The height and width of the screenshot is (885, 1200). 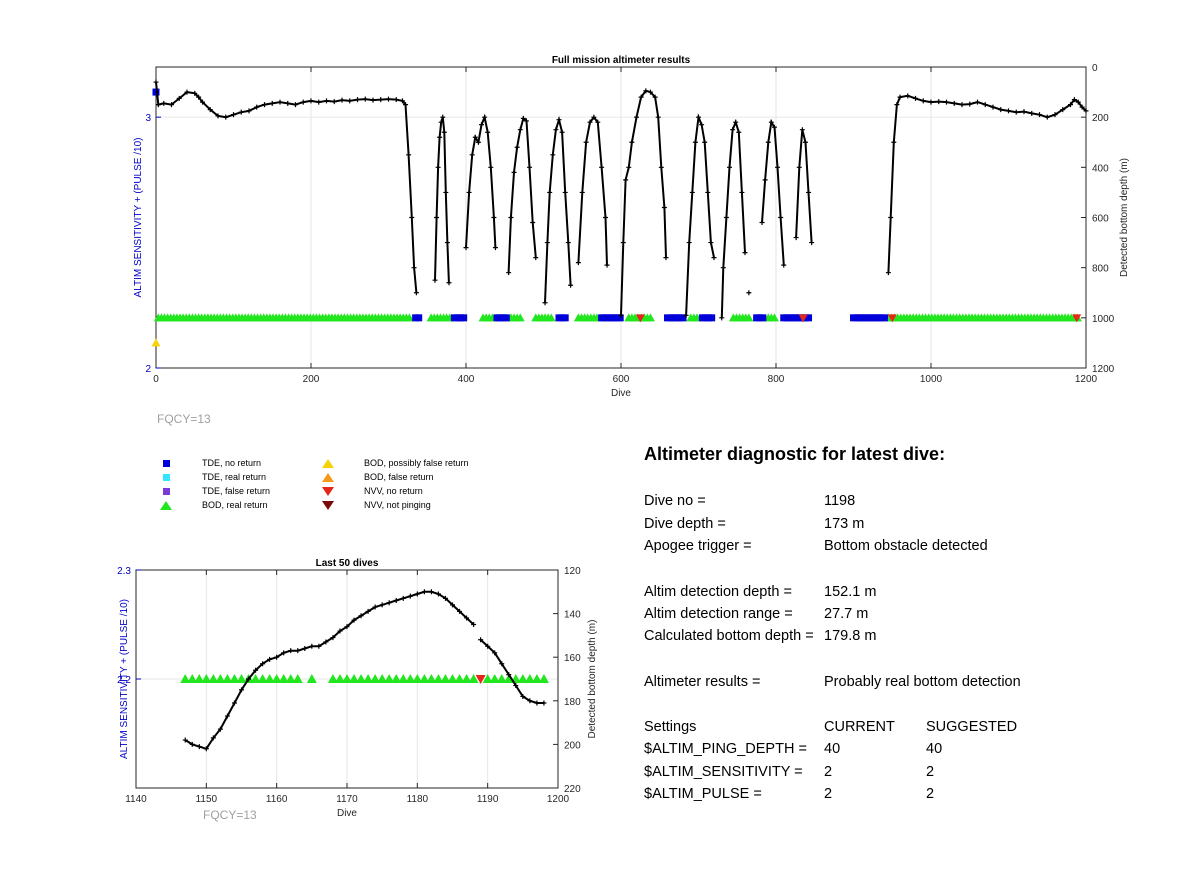 What do you see at coordinates (347, 563) in the screenshot?
I see `chart-title: Last 50 dives` at bounding box center [347, 563].